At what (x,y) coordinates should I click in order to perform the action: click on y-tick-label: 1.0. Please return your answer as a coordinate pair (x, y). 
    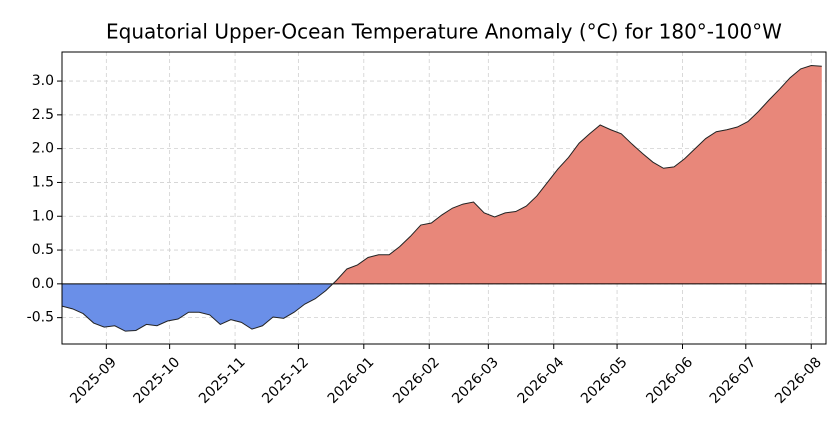
    Looking at the image, I should click on (43, 216).